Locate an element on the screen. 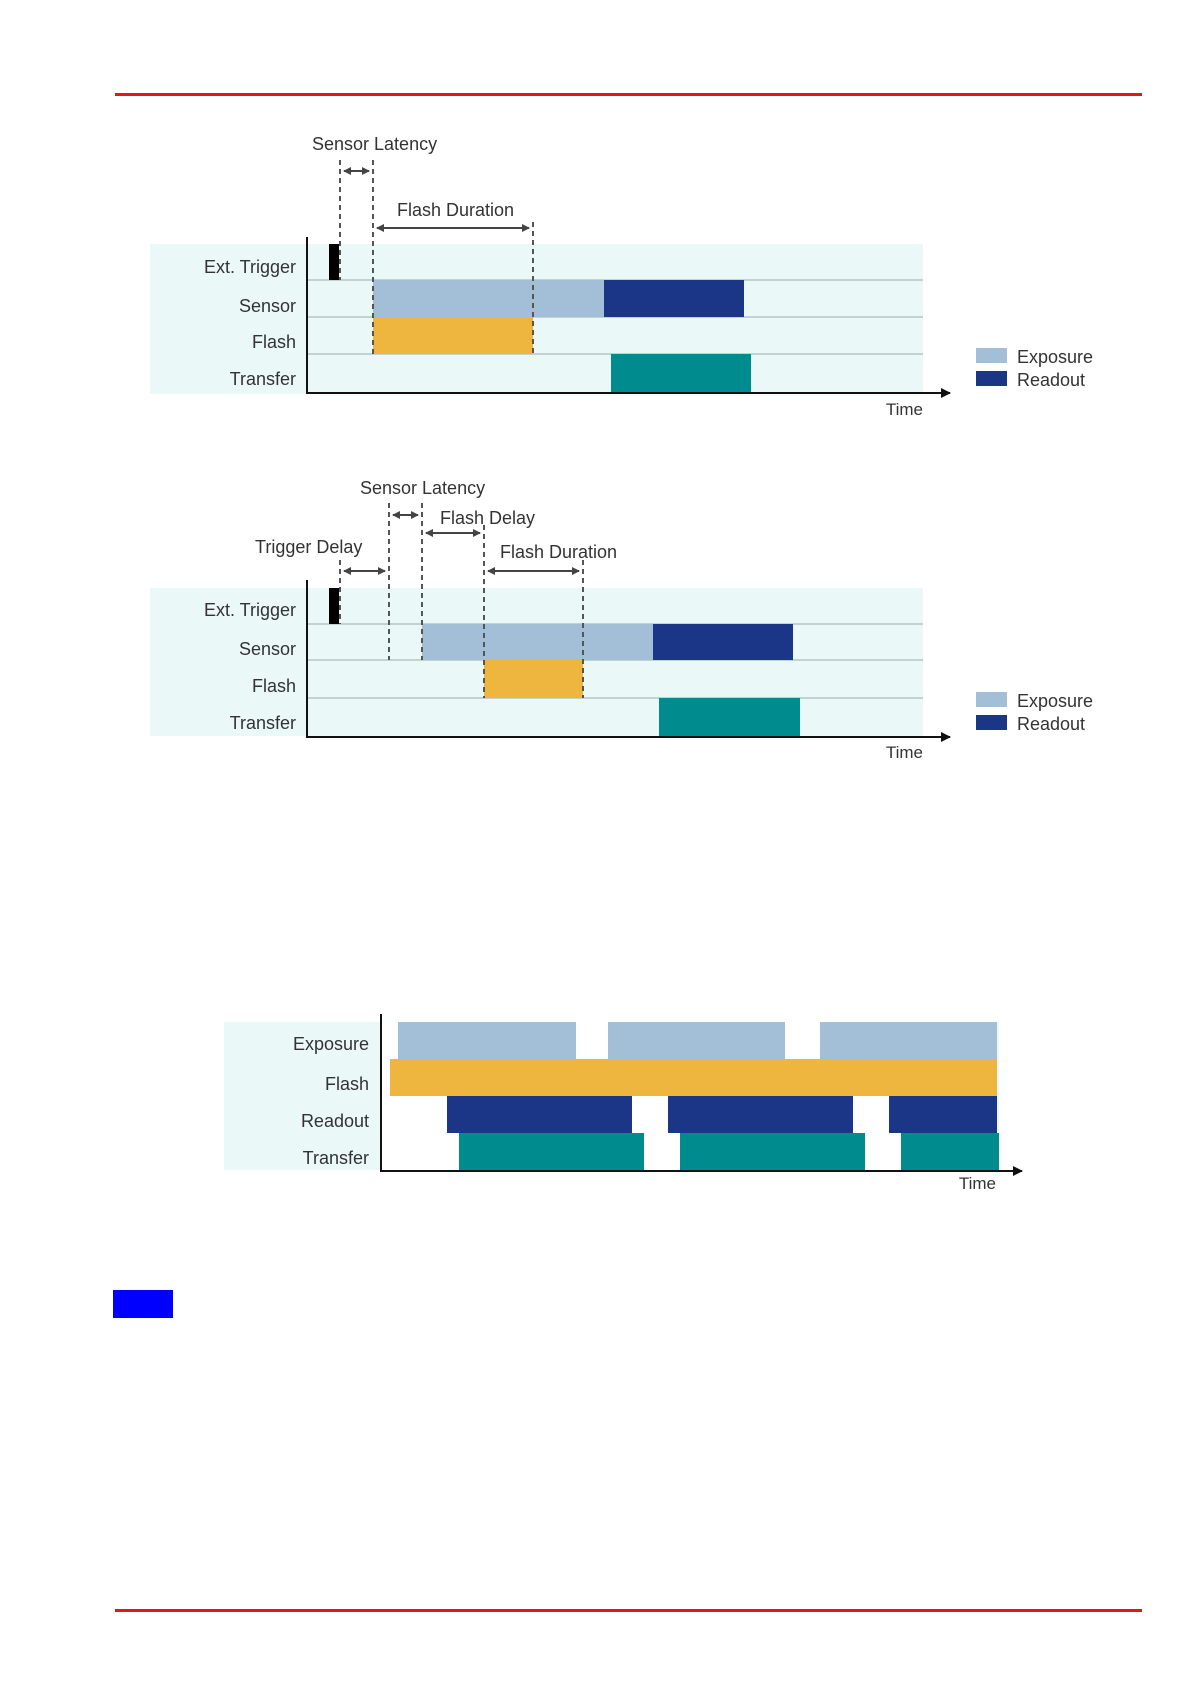  bottom-rule is located at coordinates (628, 1610).